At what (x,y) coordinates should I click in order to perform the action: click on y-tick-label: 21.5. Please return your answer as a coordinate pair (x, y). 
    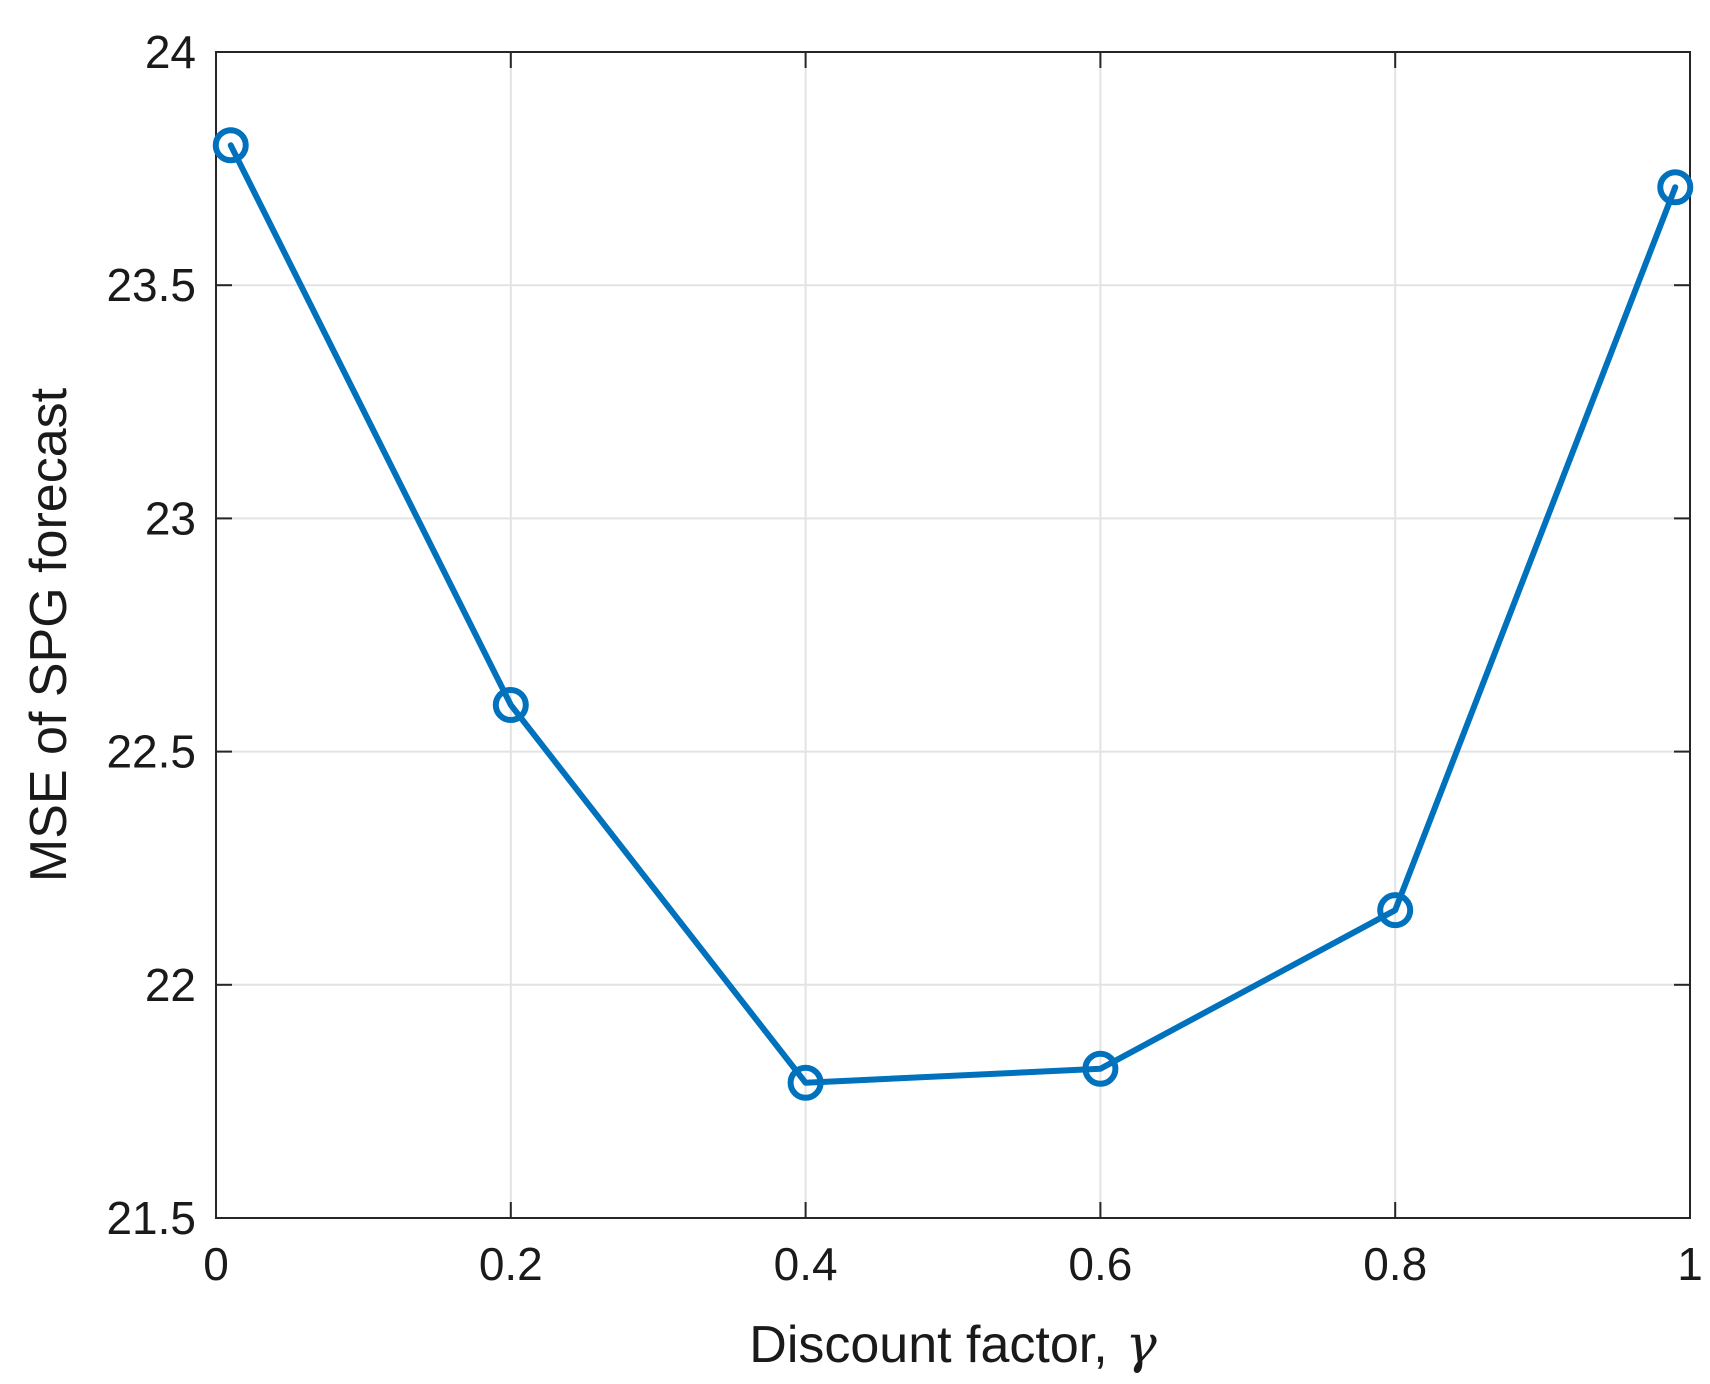
    Looking at the image, I should click on (151, 1218).